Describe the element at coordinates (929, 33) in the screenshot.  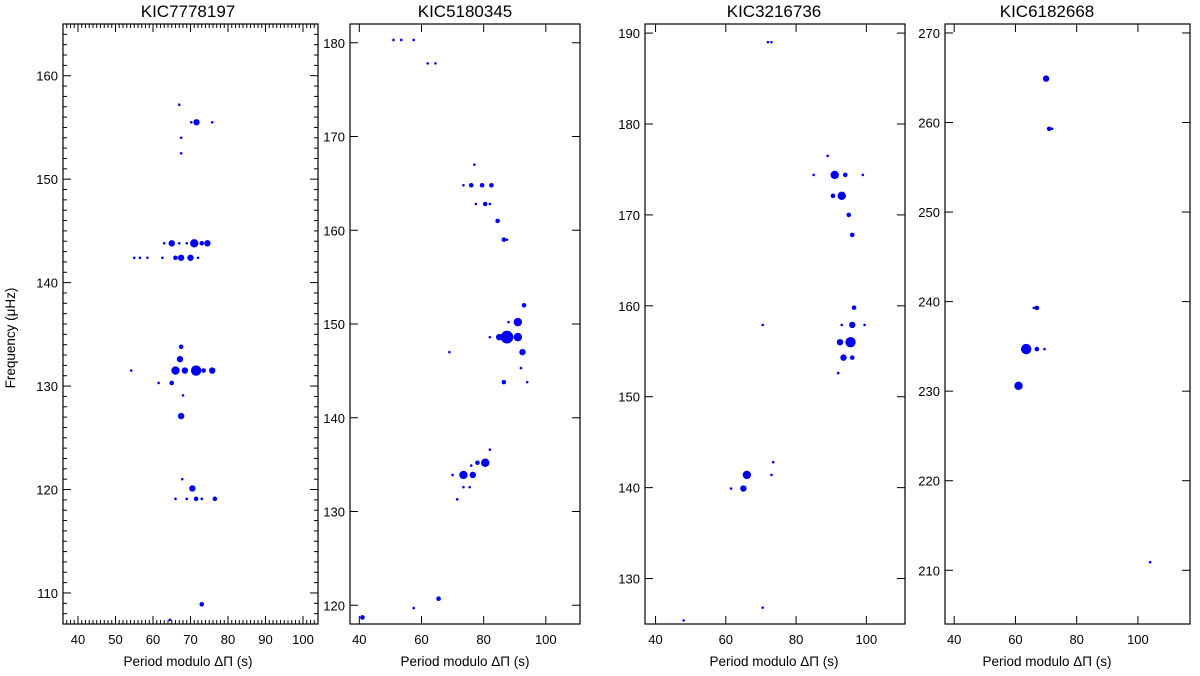
I see `y-tick-label: 270` at that location.